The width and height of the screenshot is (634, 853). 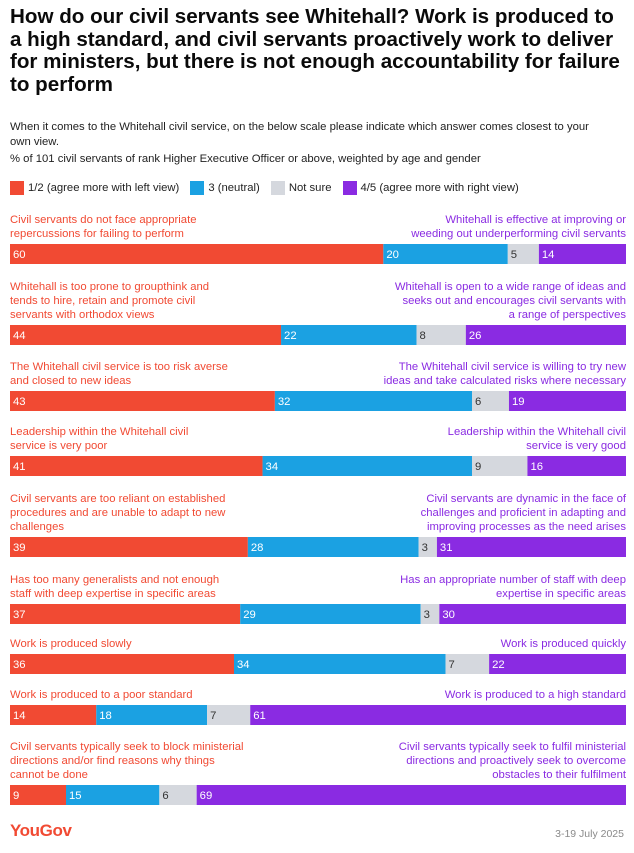 I want to click on row-2-left-label: tends to hire, retain and promote civil, so click(x=102, y=301).